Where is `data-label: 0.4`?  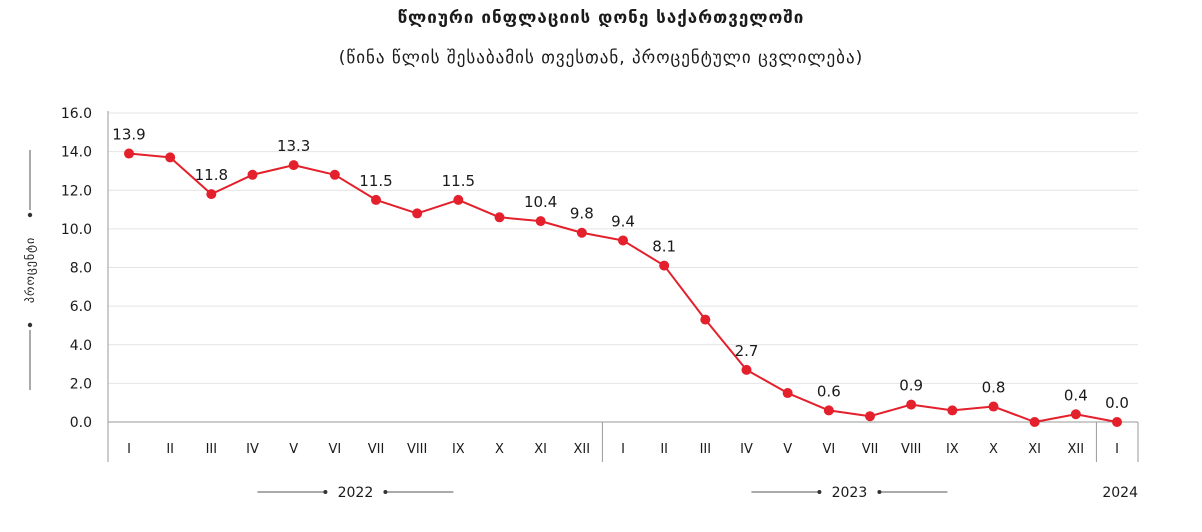
data-label: 0.4 is located at coordinates (1076, 395).